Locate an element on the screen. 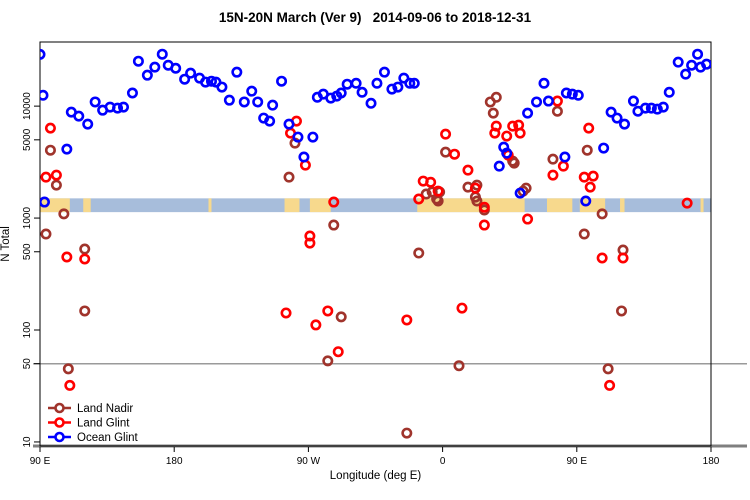 This screenshot has width=750, height=500. y-axis-label: N Total is located at coordinates (6, 244).